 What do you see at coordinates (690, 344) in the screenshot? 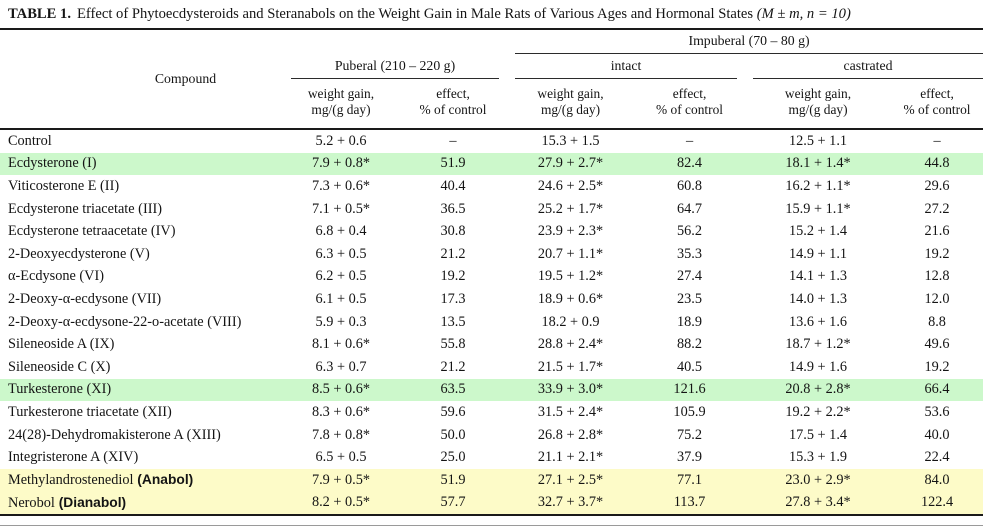
I see `intact-effect-cell: 88.2` at bounding box center [690, 344].